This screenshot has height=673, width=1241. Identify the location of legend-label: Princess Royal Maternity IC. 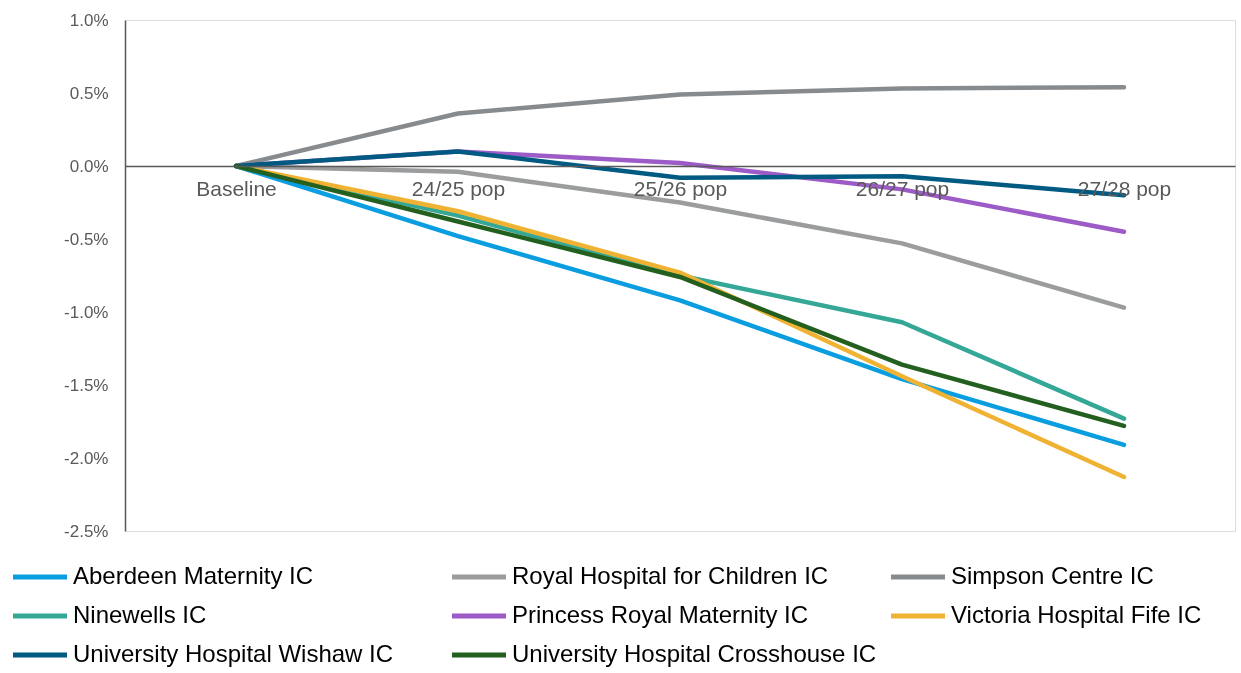
(660, 614).